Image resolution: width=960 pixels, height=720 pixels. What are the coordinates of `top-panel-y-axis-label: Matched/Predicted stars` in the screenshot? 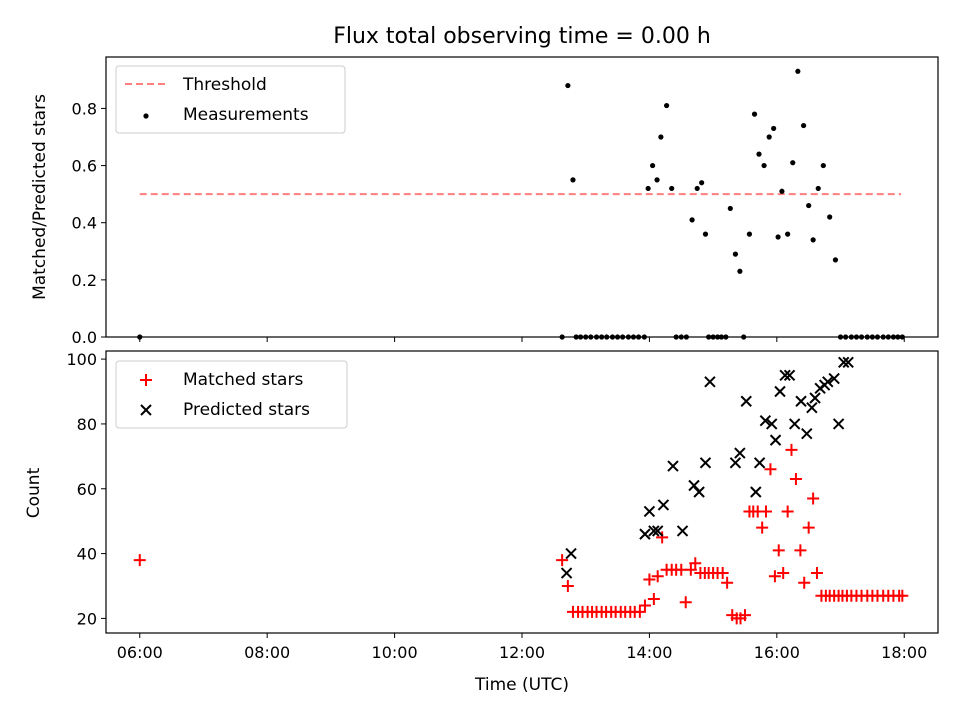 It's located at (40, 197).